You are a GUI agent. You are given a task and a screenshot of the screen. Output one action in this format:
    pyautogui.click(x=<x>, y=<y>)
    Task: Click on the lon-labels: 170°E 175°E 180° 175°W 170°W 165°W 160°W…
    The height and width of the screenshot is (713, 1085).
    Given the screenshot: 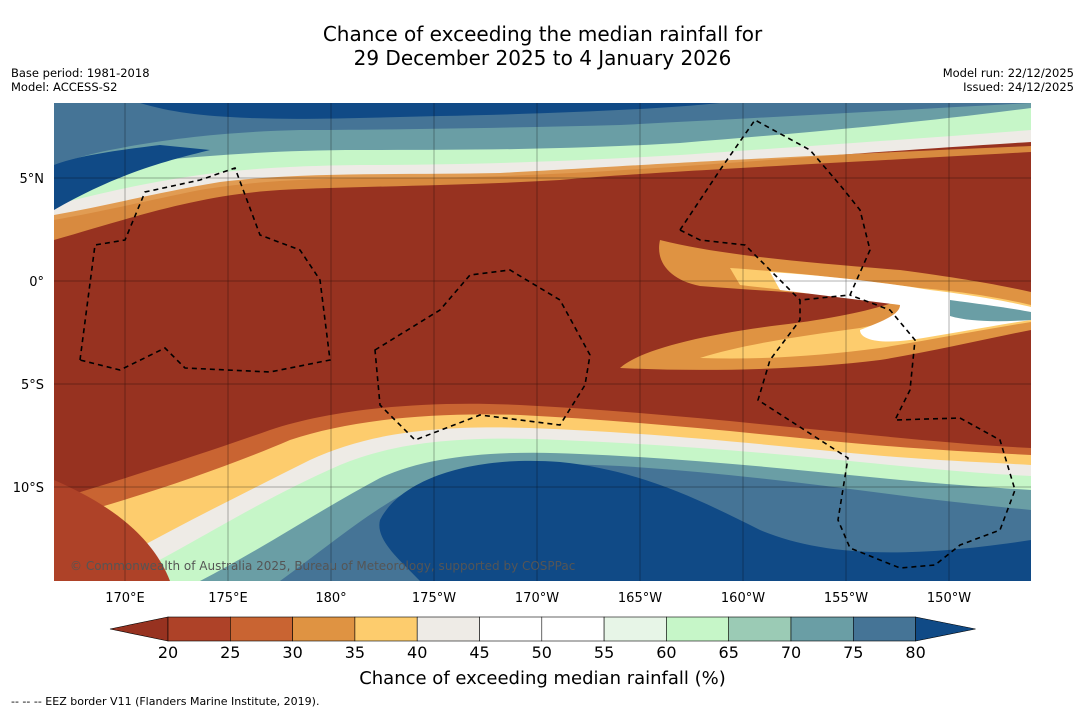 What is the action you would take?
    pyautogui.click(x=538, y=598)
    